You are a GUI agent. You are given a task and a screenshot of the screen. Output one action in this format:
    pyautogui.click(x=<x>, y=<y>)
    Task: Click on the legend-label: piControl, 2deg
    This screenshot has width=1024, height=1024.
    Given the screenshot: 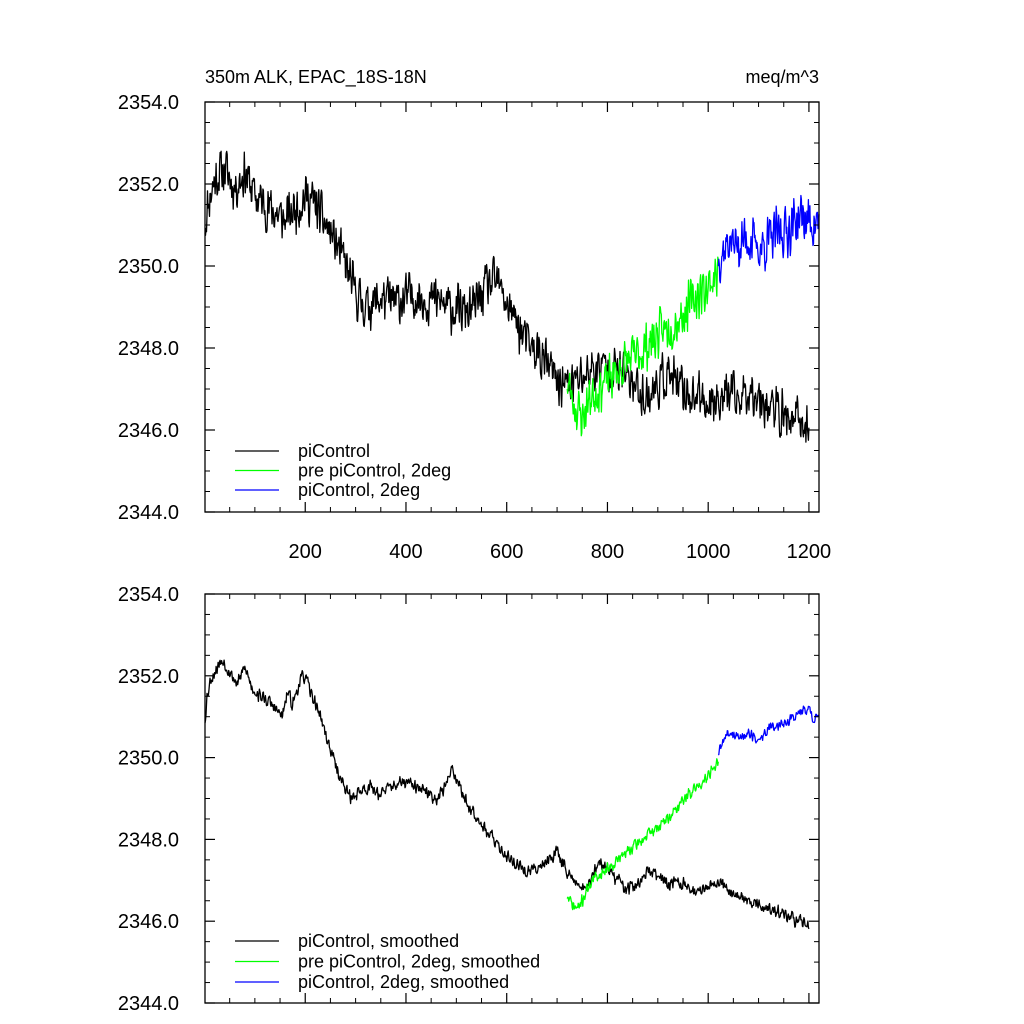 What is the action you would take?
    pyautogui.click(x=359, y=490)
    